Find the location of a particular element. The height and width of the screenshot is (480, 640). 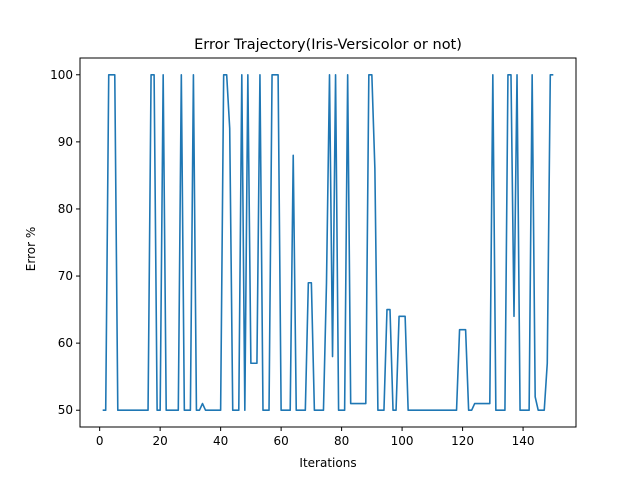

chart-title: Error Trajectory(Iris-Versicolor or not) is located at coordinates (328, 45).